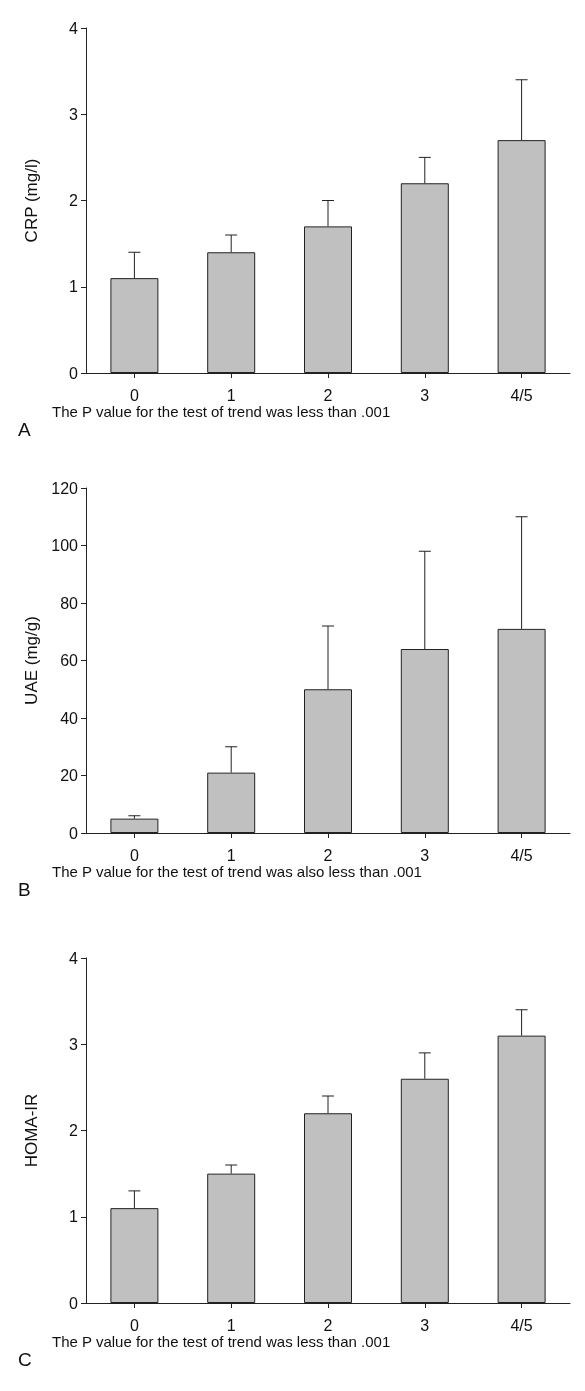 The image size is (585, 1391). Describe the element at coordinates (25, 1359) in the screenshot. I see `text: C` at that location.